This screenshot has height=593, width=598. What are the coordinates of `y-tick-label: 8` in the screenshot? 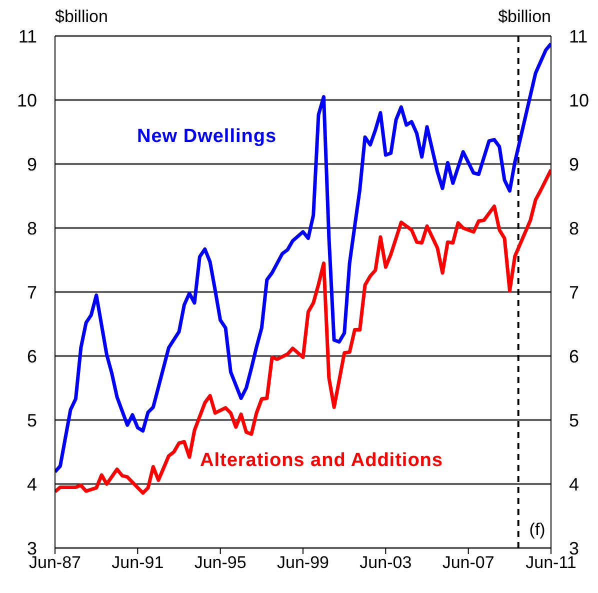 It's located at (31, 228).